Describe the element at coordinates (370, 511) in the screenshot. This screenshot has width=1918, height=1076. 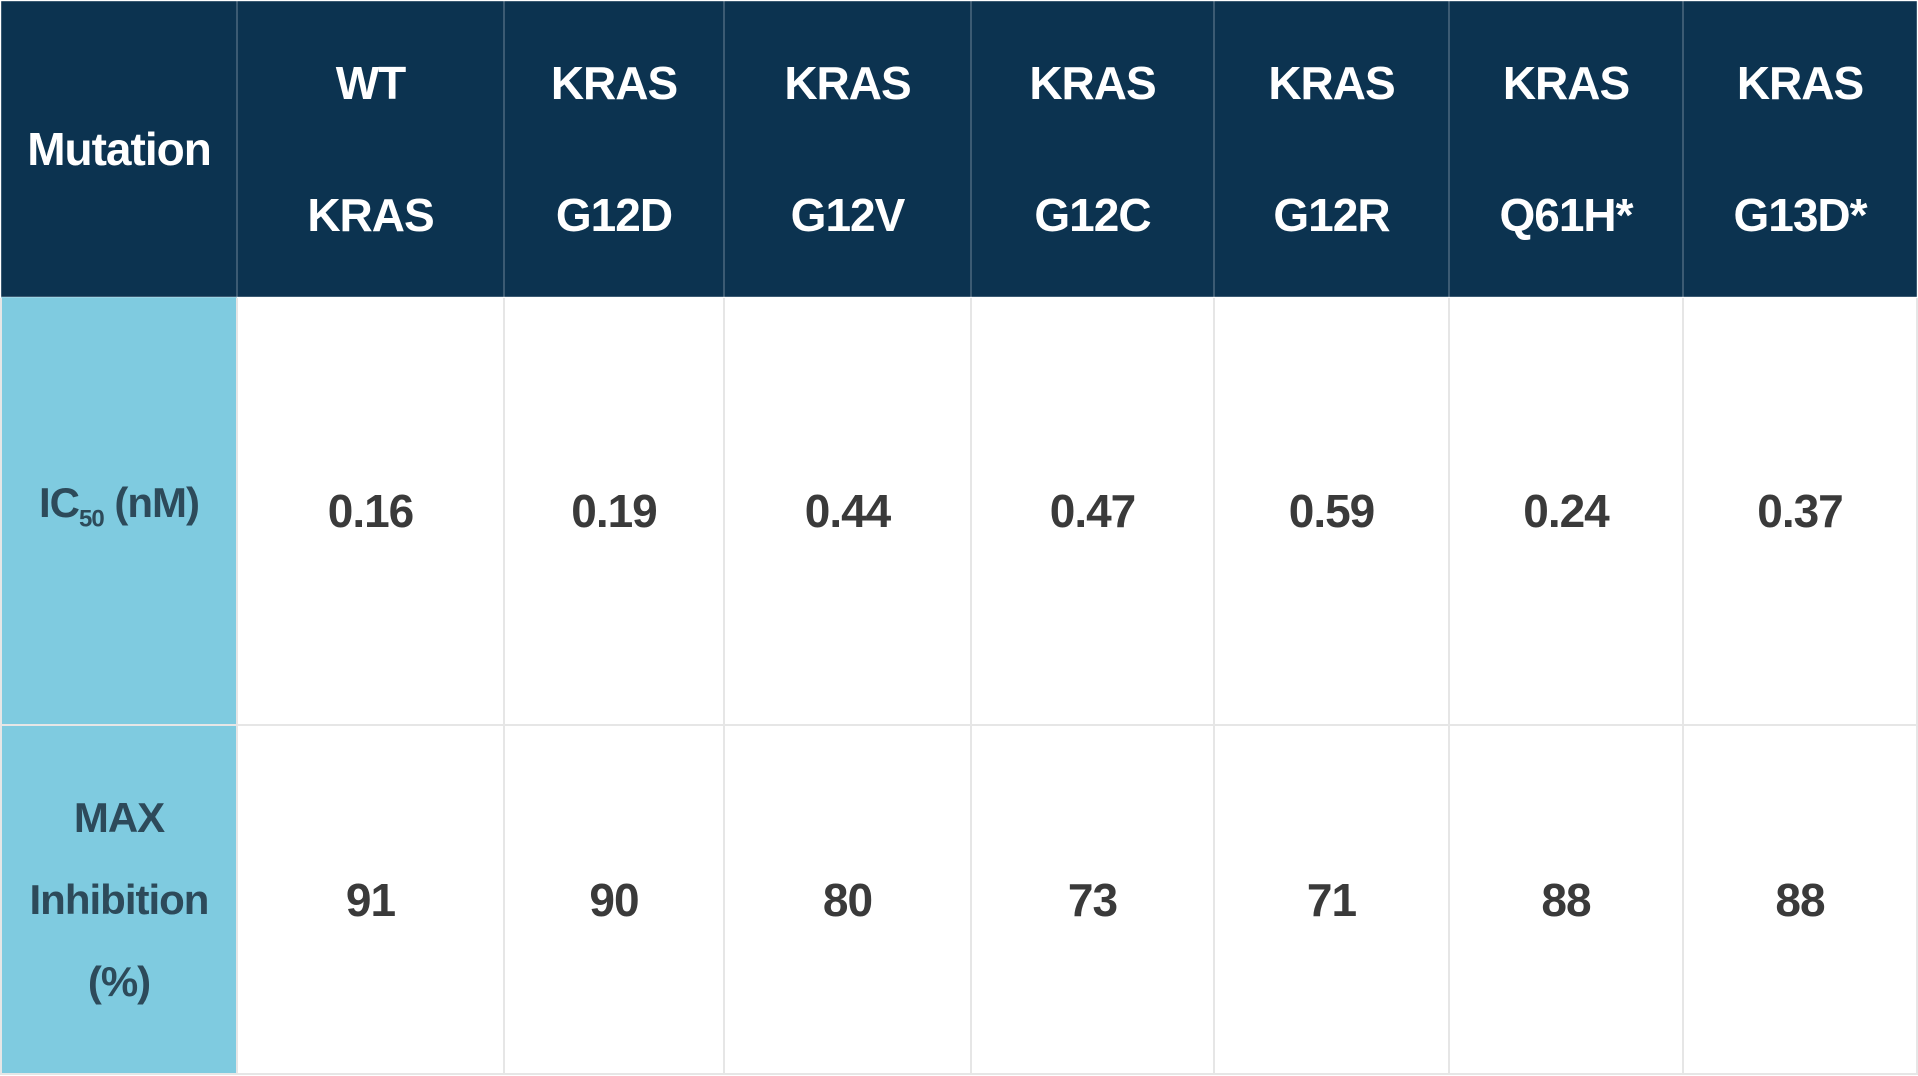
I see `value-cell: 0.16` at that location.